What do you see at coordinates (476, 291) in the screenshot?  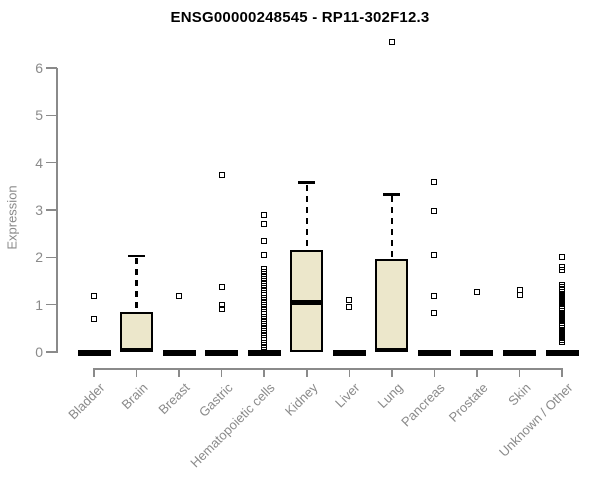 I see `outlier-point-prostate` at bounding box center [476, 291].